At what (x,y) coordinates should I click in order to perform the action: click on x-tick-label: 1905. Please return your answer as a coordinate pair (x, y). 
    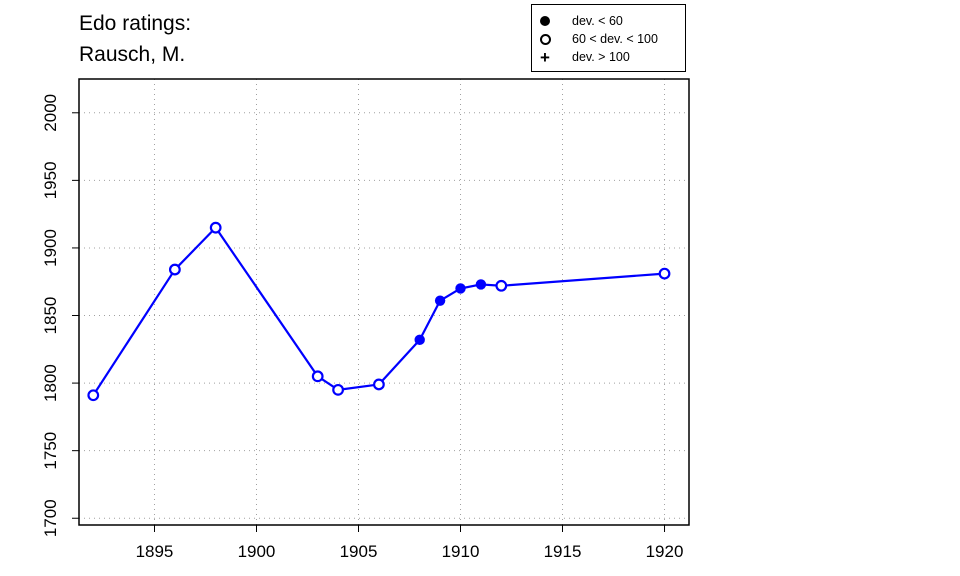
    Looking at the image, I should click on (359, 551).